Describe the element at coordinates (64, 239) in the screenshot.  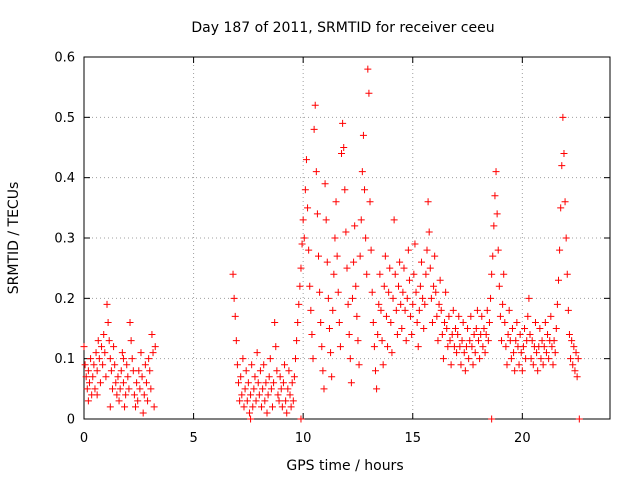
I see `y-tick-label: 0.3` at that location.